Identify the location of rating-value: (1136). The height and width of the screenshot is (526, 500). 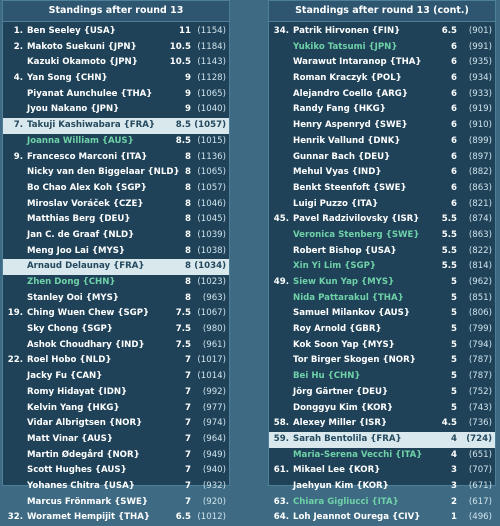
(211, 156).